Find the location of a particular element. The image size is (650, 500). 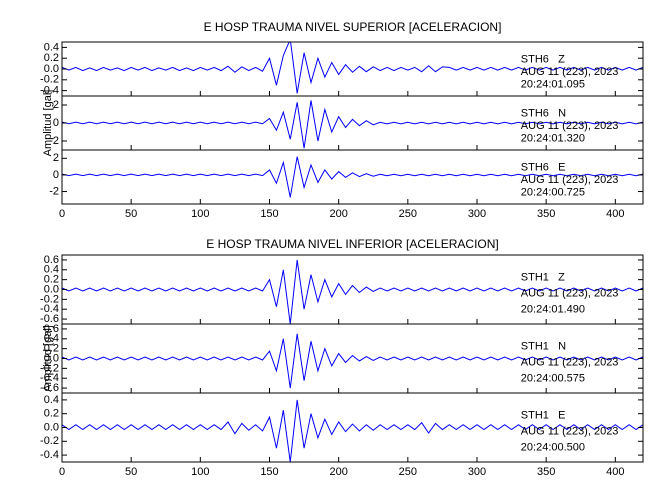

time-label: 20:24:01.320 is located at coordinates (553, 139).